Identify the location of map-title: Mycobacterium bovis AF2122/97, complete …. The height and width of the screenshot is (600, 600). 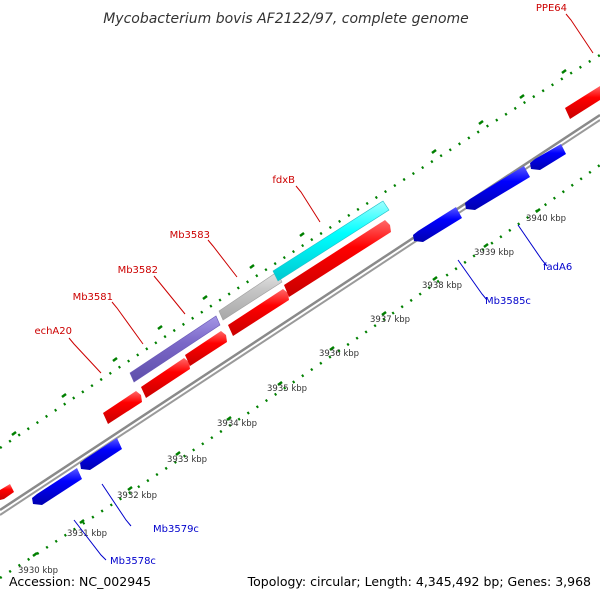
(286, 19).